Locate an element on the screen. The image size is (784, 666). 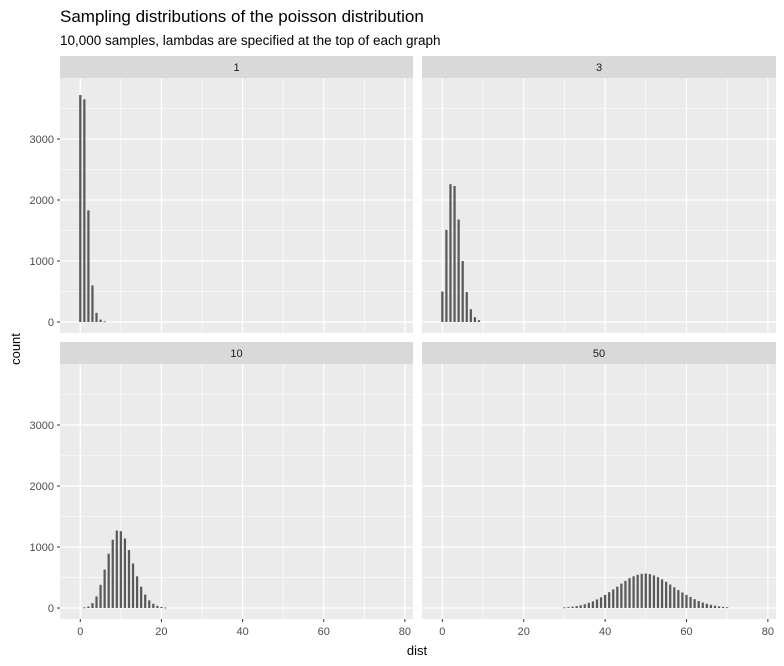
facet-strip-label: 50 is located at coordinates (599, 354).